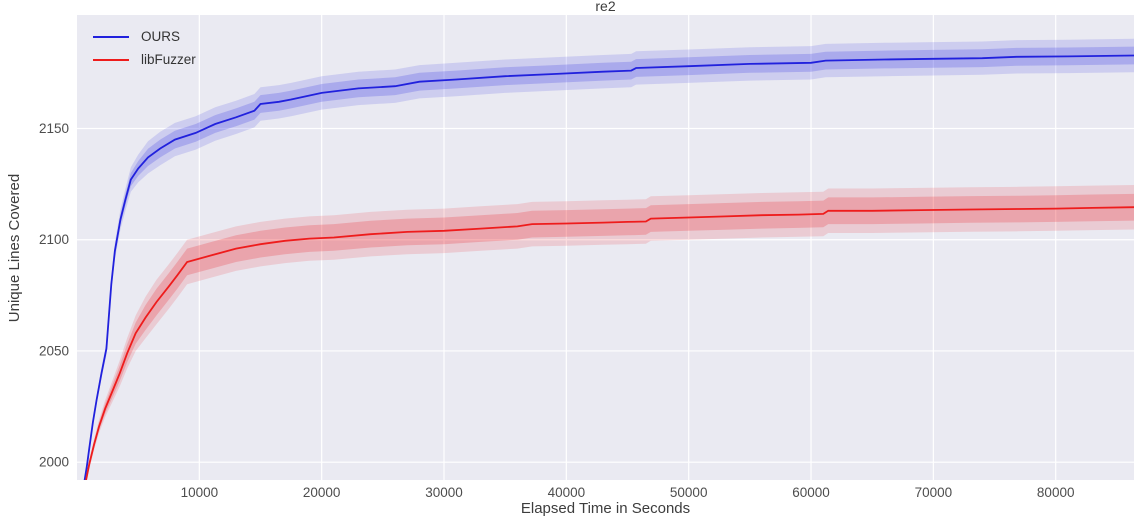 Image resolution: width=1136 pixels, height=522 pixels. What do you see at coordinates (54, 462) in the screenshot?
I see `y-tick-label: 2000` at bounding box center [54, 462].